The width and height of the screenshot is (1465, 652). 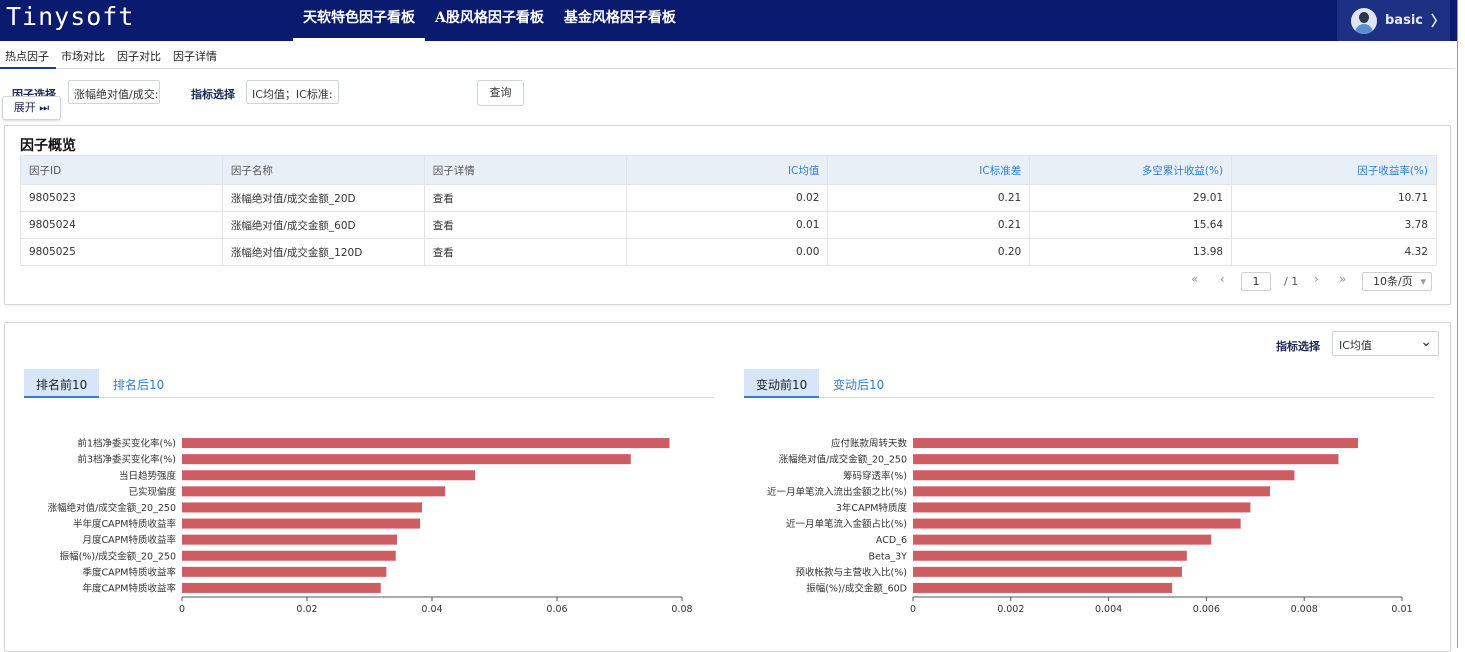 I want to click on col-factor-id: 因子ID, so click(x=121, y=170).